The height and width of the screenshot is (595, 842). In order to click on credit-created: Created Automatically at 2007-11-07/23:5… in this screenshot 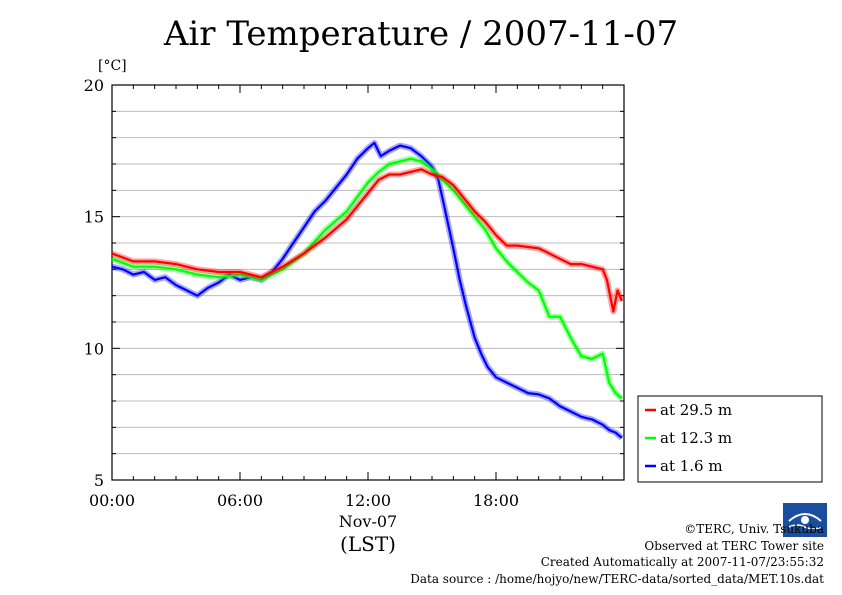, I will do `click(682, 562)`.